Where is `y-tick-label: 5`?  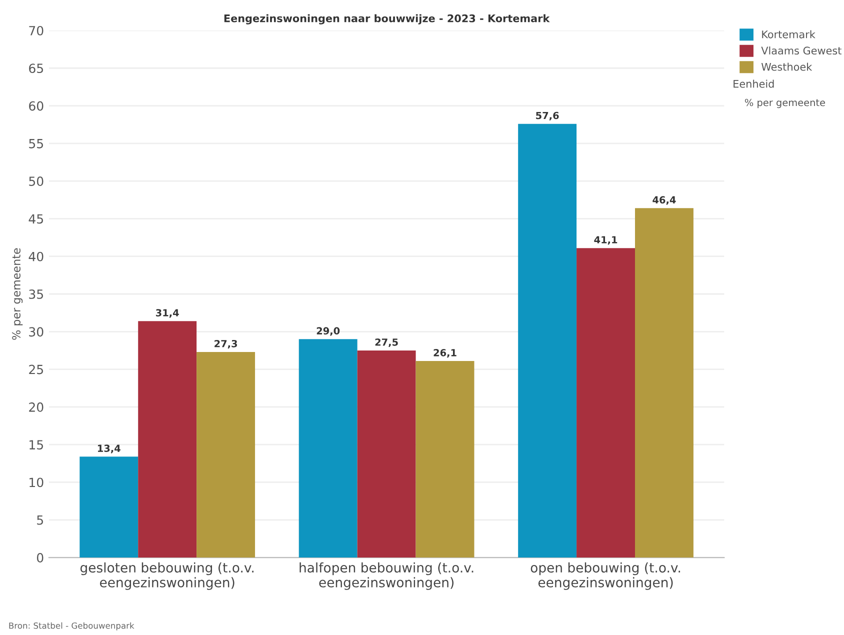
y-tick-label: 5 is located at coordinates (40, 520).